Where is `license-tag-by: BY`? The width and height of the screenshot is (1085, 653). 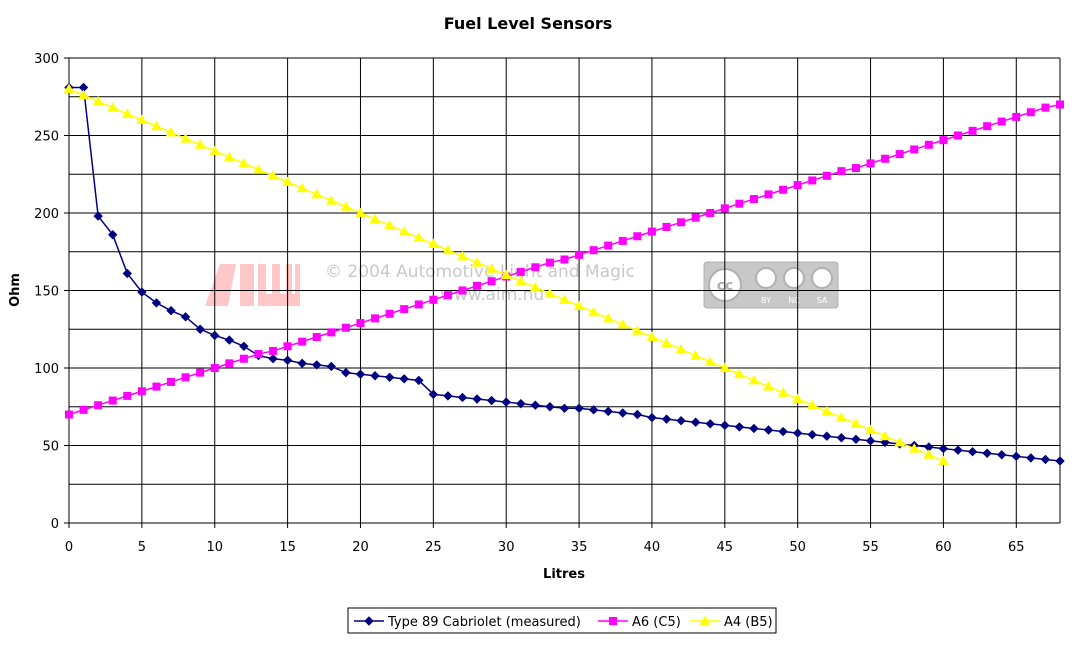
license-tag-by: BY is located at coordinates (766, 300).